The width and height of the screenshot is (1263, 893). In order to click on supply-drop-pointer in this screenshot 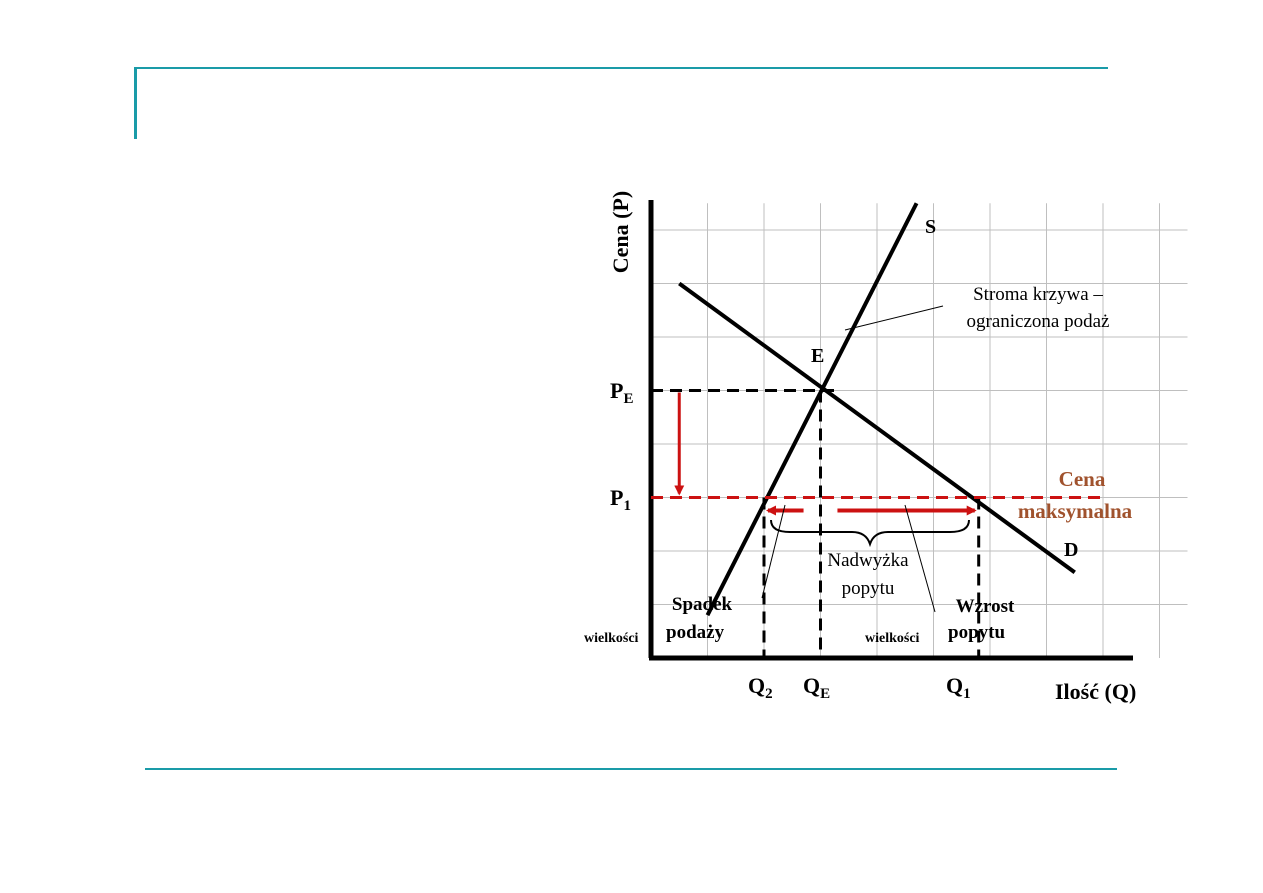, I will do `click(773, 551)`.